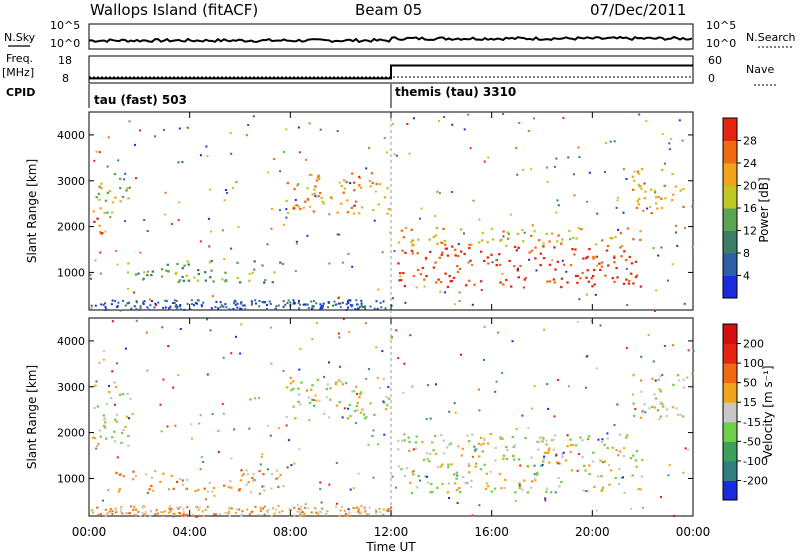  Describe the element at coordinates (730, 412) in the screenshot. I see `colorbar-swatch` at that location.